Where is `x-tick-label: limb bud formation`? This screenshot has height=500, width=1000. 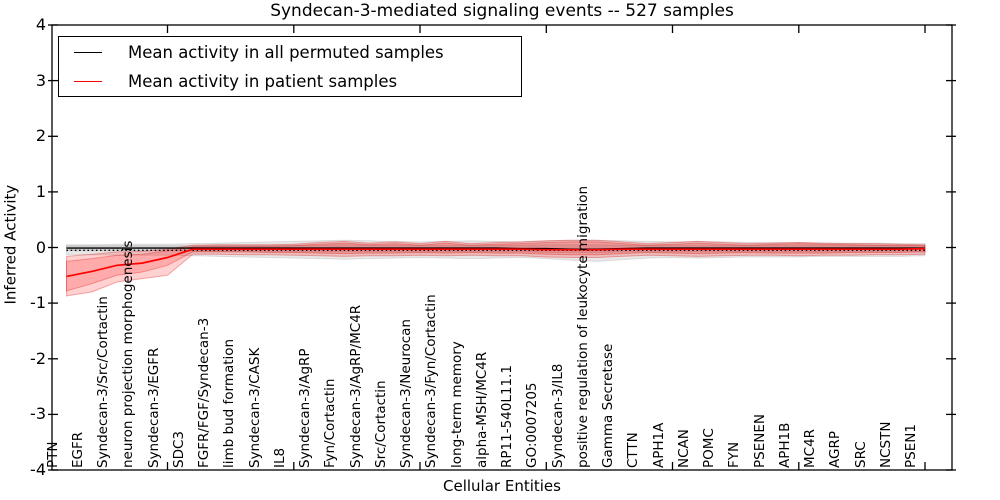 x-tick-label: limb bud formation is located at coordinates (229, 403).